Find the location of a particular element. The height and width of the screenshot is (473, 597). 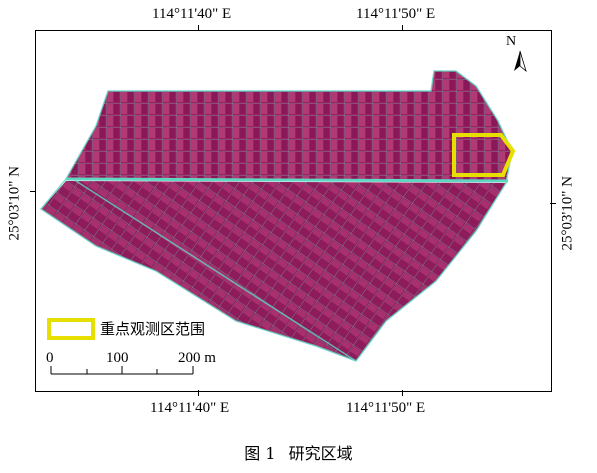

figure-title: 研究区域 is located at coordinates (320, 453).